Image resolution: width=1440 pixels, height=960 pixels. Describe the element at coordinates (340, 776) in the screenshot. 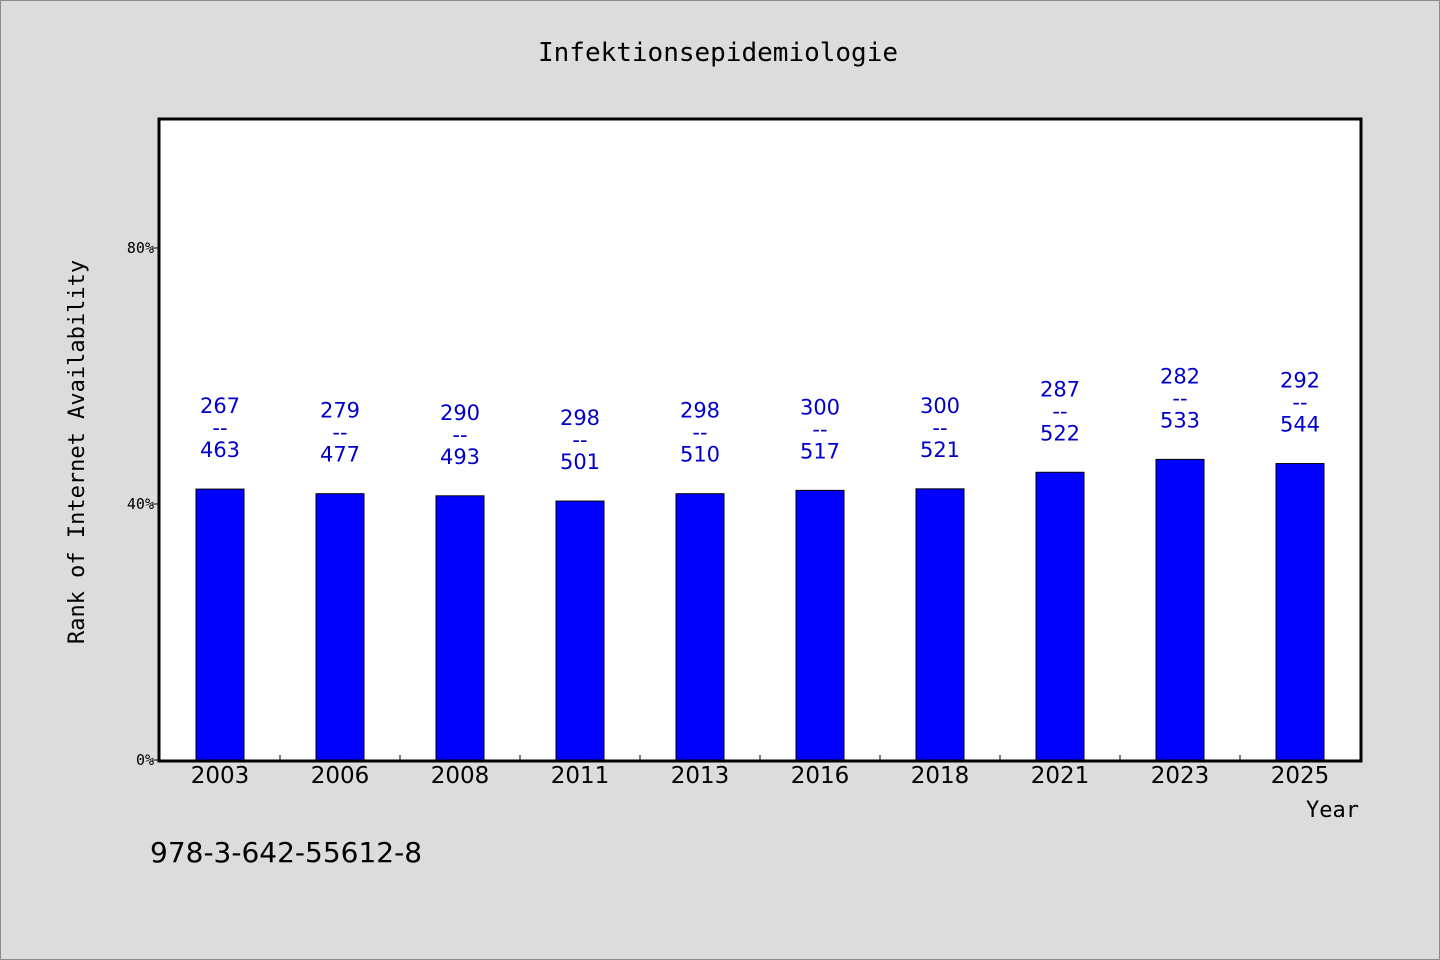

I see `x-tick-label-2006: 2006` at that location.